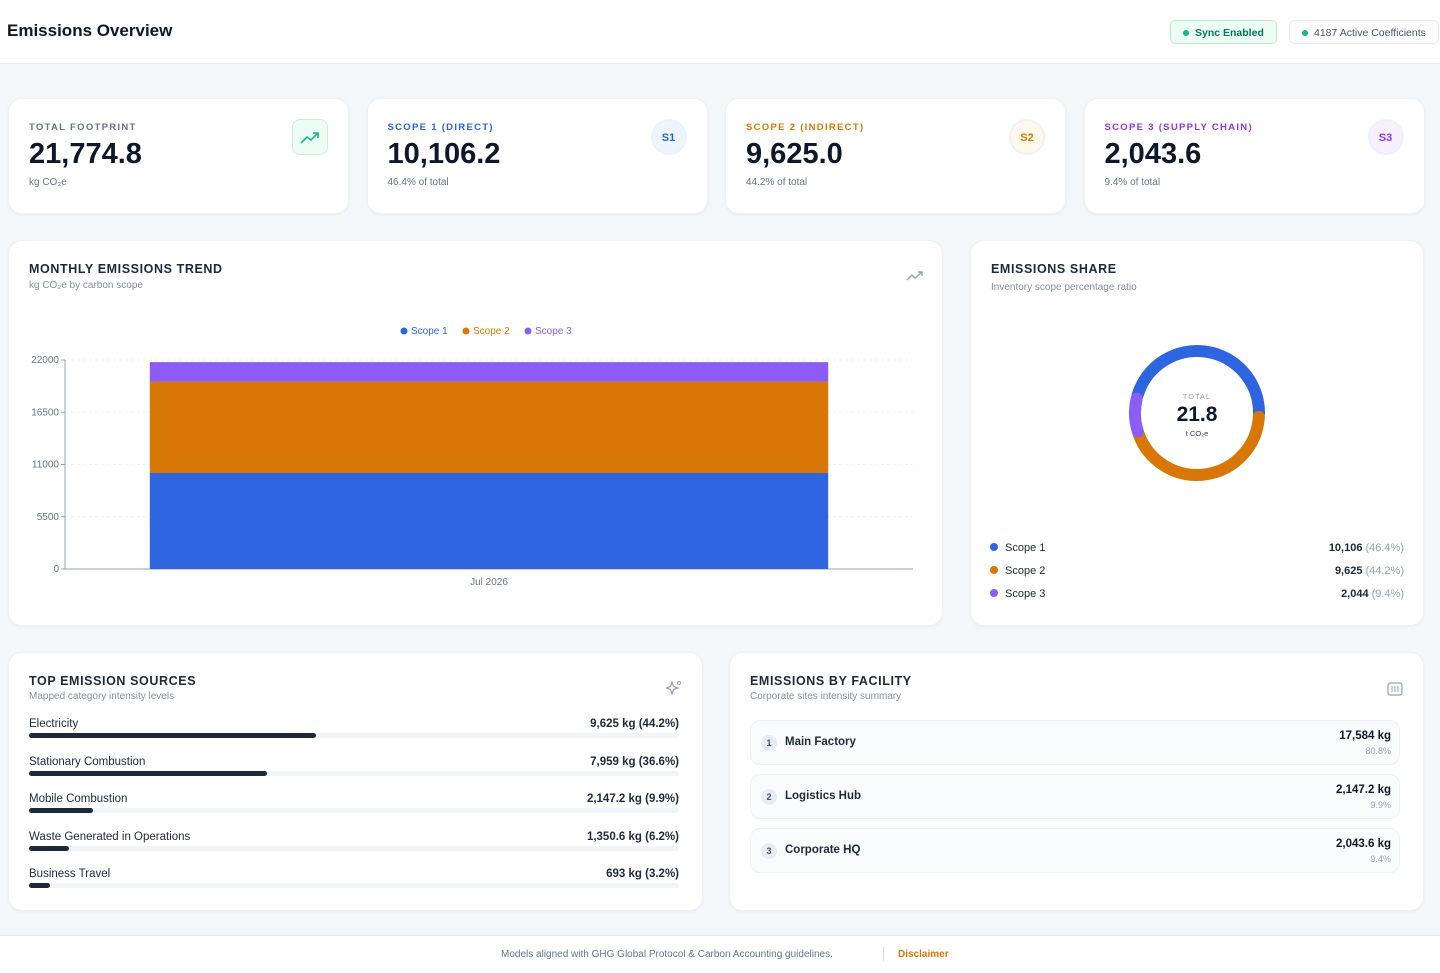  I want to click on facility-row: 1 Main Factory 17,584 kg 80.8%, so click(1075, 742).